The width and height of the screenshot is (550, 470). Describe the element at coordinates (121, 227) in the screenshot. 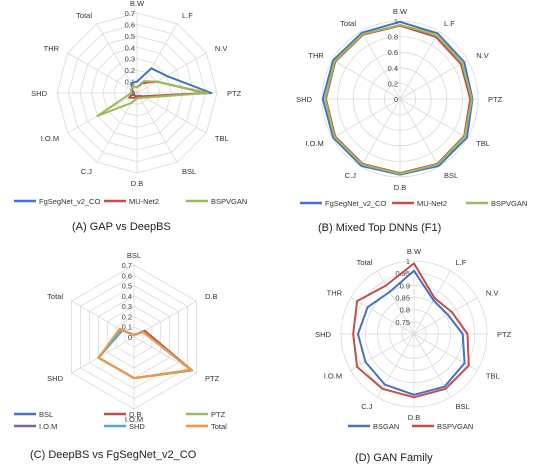

I see `chart-caption: (A) GAP vs DeepBS` at that location.